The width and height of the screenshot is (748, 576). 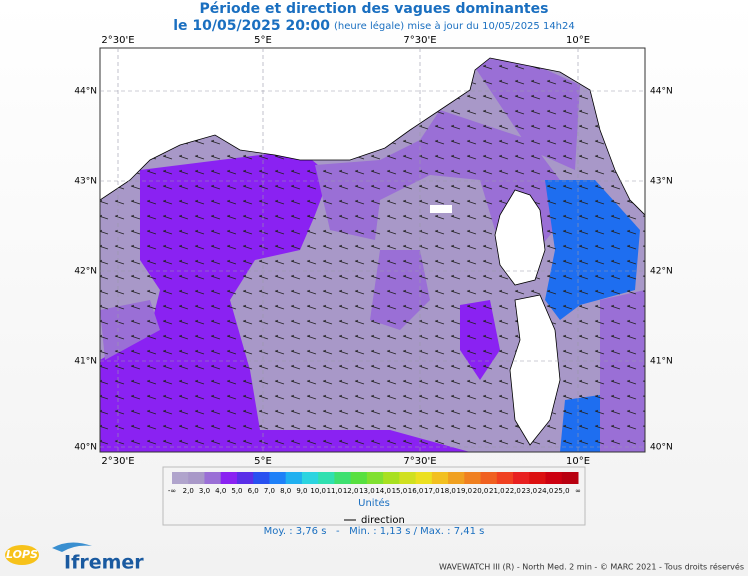 I want to click on lat-label-left: 44°N, so click(x=85, y=92).